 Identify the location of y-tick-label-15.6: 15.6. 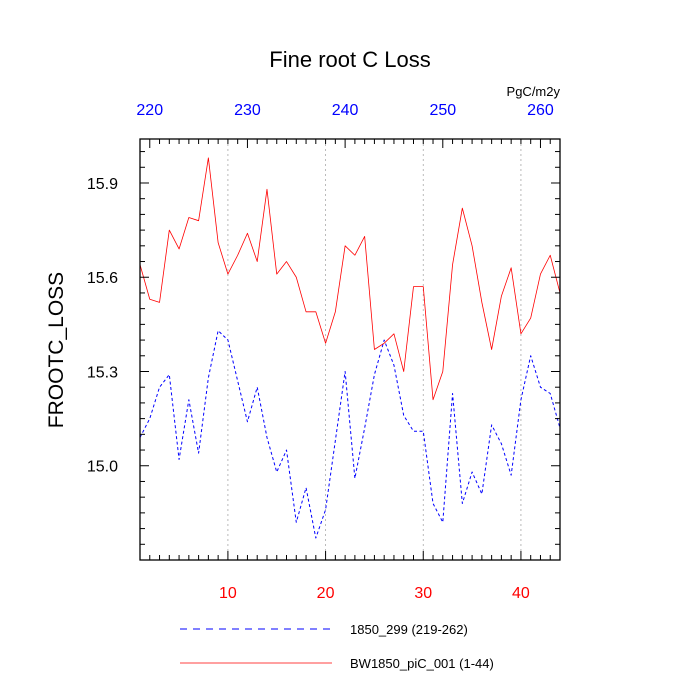
(102, 278).